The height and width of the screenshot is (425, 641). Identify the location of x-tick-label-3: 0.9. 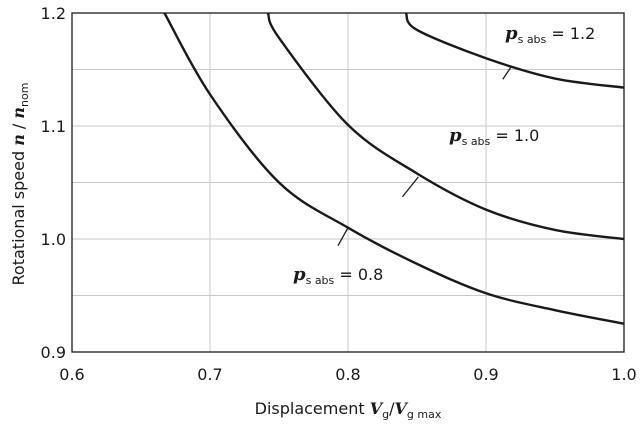
(485, 374).